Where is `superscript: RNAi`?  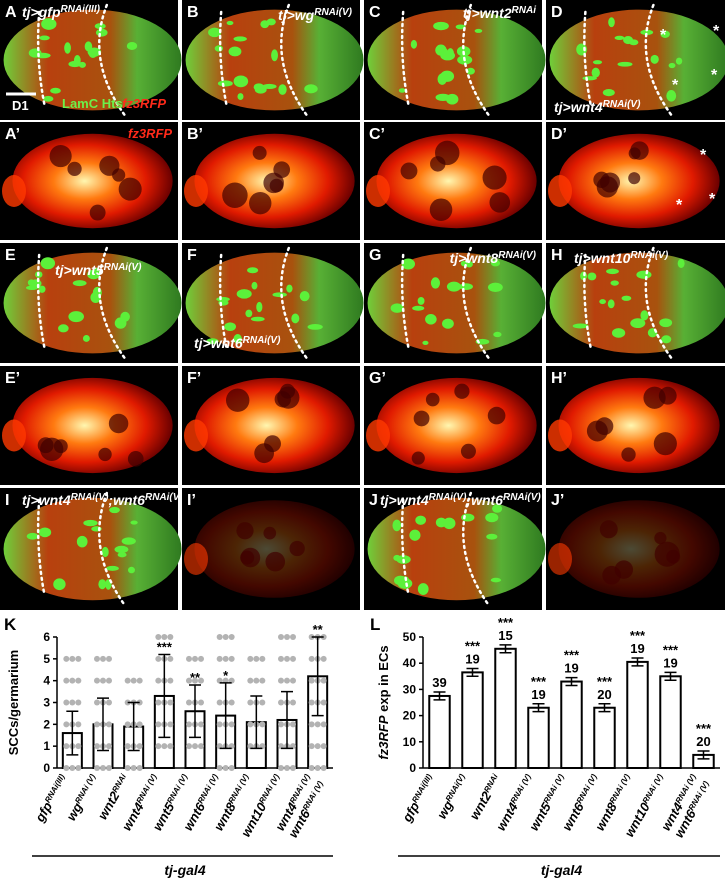
superscript: RNAi is located at coordinates (524, 10).